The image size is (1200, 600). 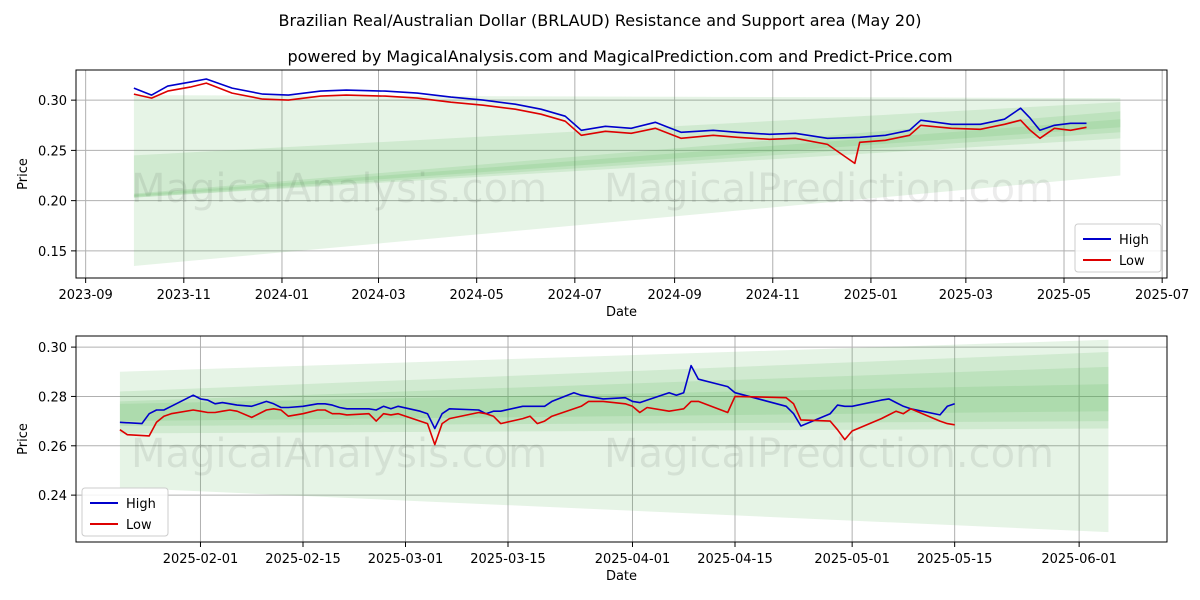 What do you see at coordinates (955, 559) in the screenshot?
I see `x-tick-label: 2025-05-15` at bounding box center [955, 559].